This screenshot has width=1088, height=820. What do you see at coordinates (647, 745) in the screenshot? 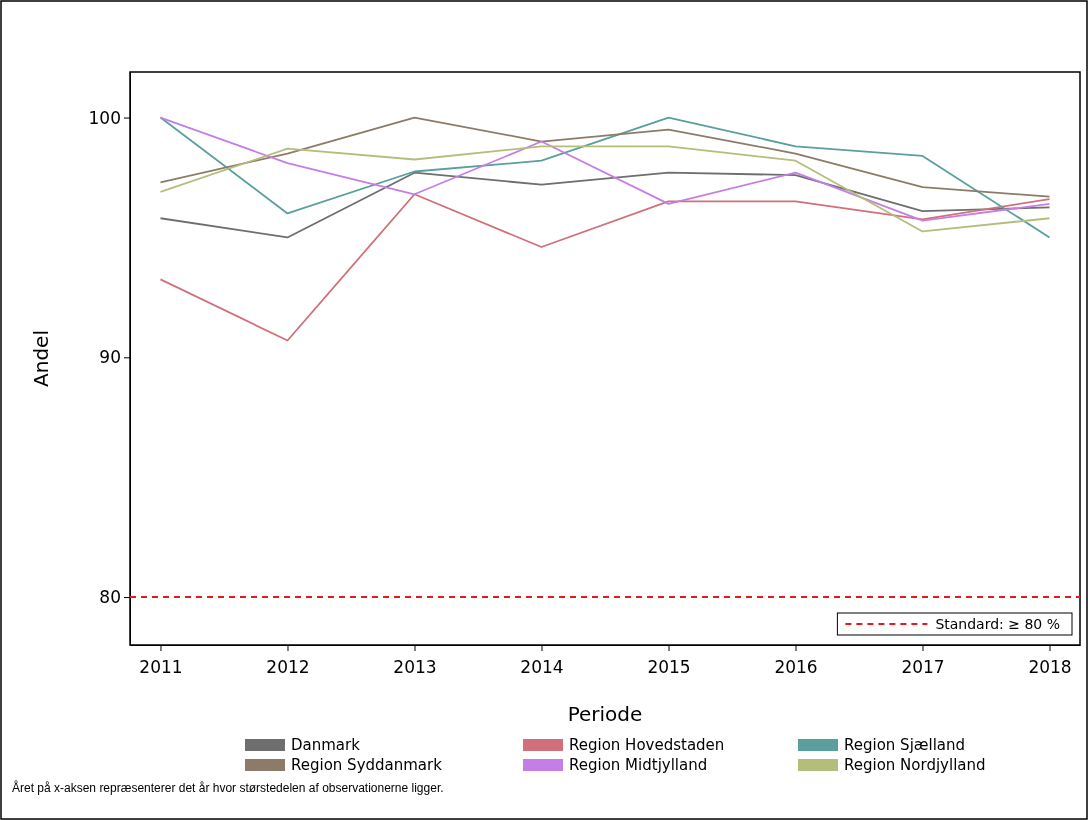
I see `legend-label: Region Hovedstaden` at bounding box center [647, 745].